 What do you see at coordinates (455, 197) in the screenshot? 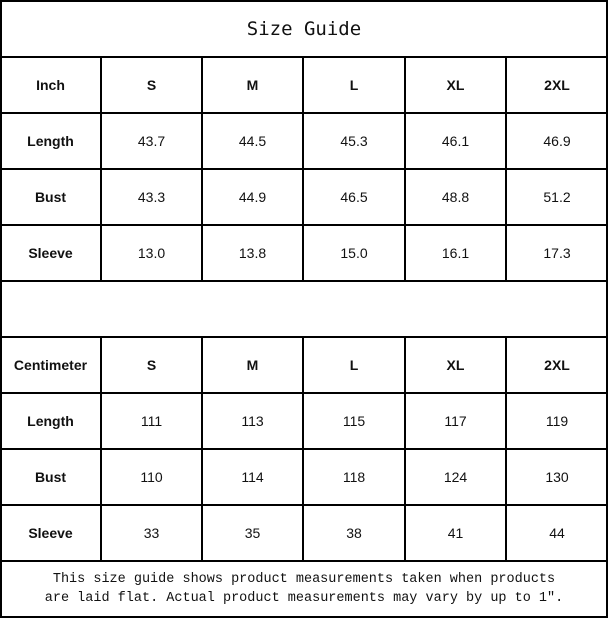
I see `table-cell: 48.8` at bounding box center [455, 197].